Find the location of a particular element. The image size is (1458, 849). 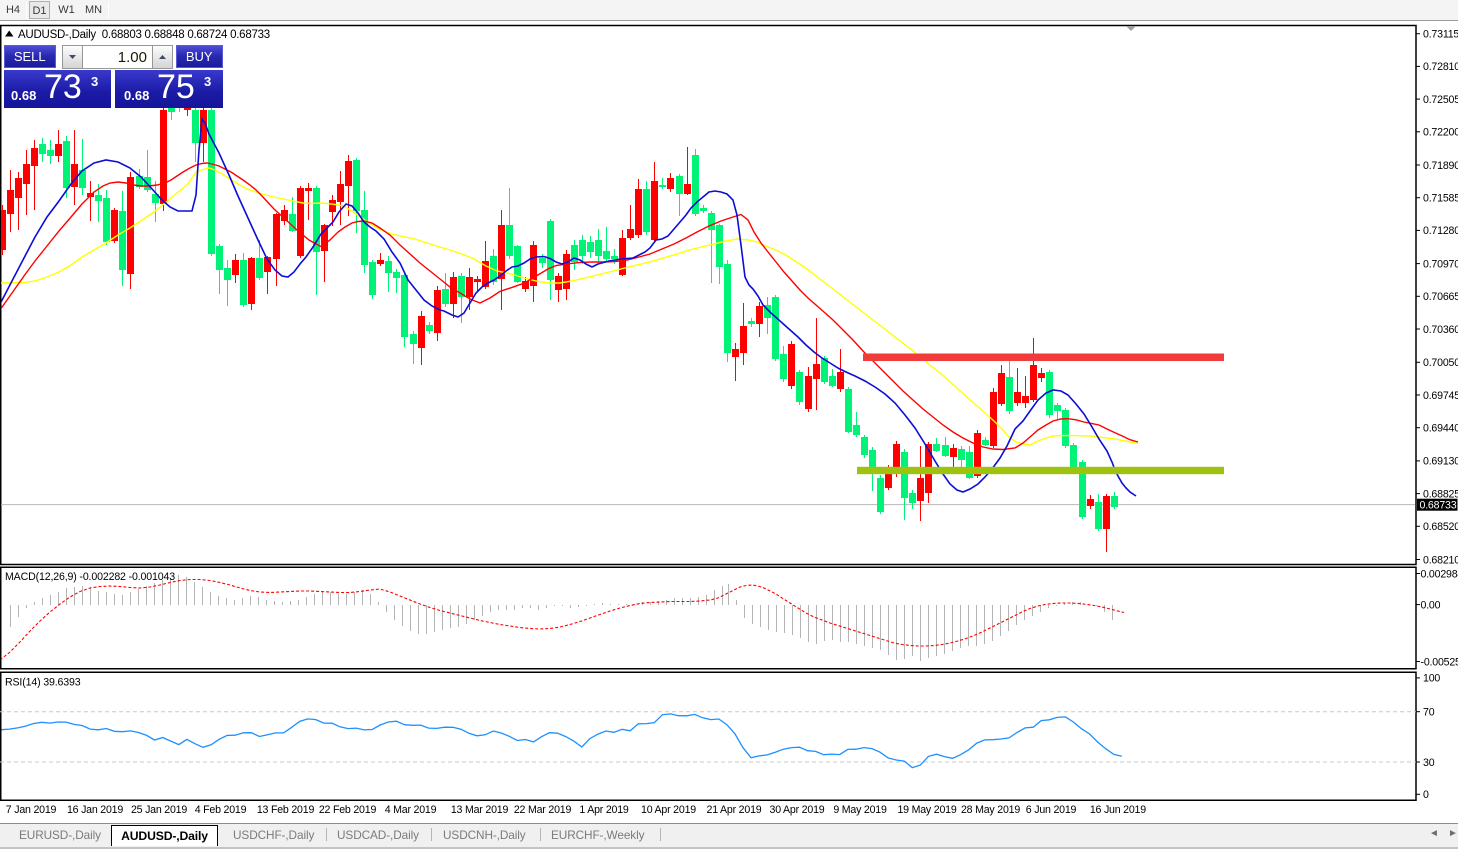

svg-text: 22 Feb 2019 is located at coordinates (348, 810).